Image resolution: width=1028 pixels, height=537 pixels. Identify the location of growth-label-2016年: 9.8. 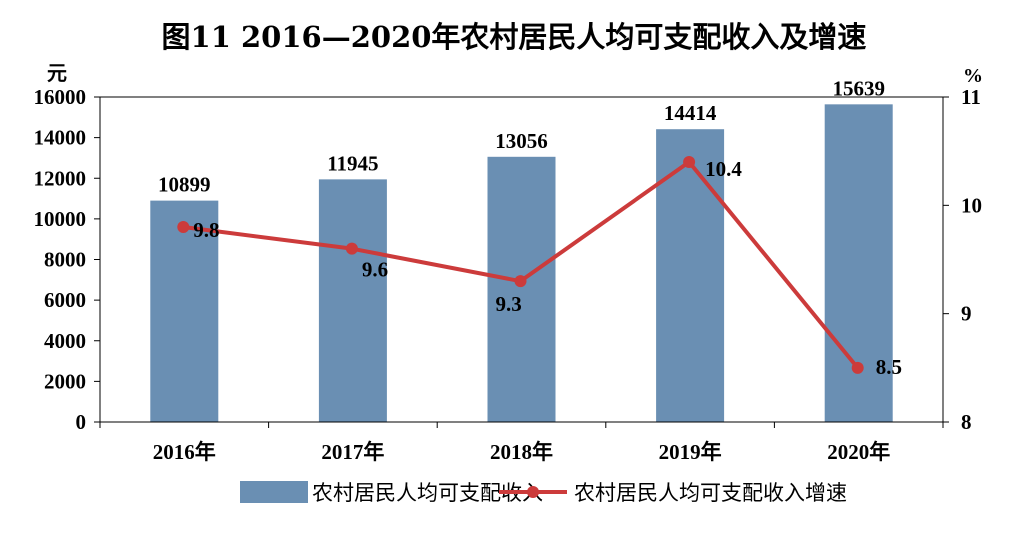
(206, 230).